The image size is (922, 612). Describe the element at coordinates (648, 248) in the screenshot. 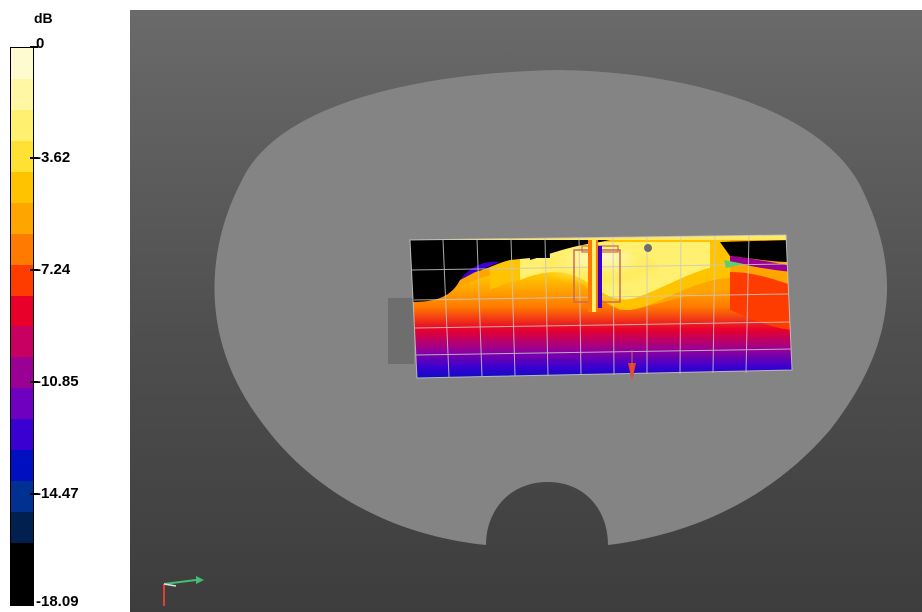

I see `camera-target-marker` at that location.